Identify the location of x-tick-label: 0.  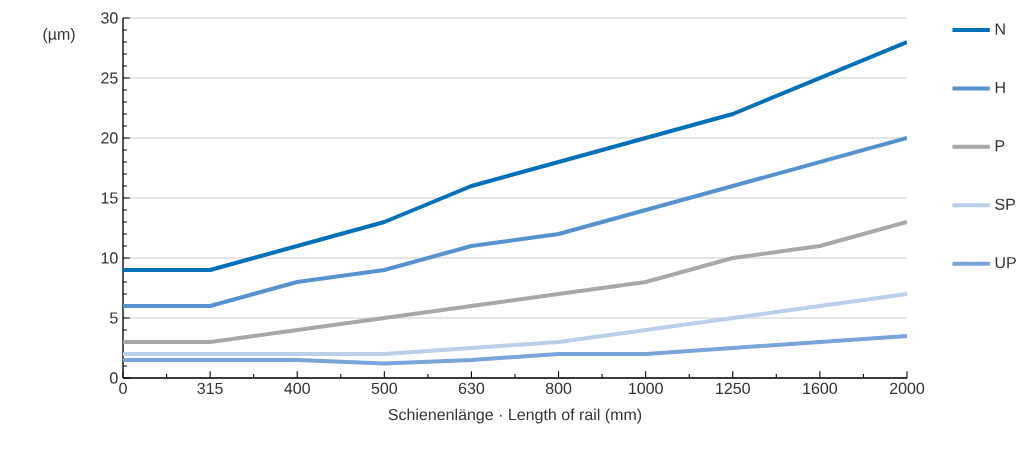
(123, 388).